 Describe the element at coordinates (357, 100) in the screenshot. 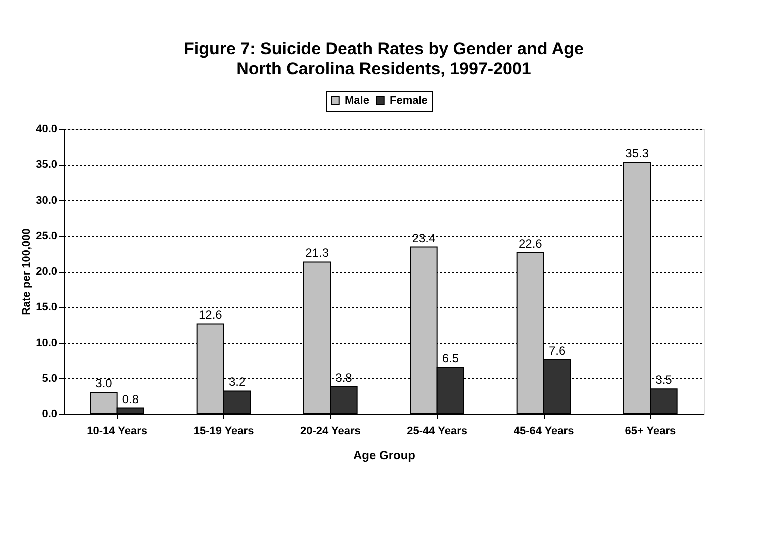

I see `legend-label: Male` at that location.